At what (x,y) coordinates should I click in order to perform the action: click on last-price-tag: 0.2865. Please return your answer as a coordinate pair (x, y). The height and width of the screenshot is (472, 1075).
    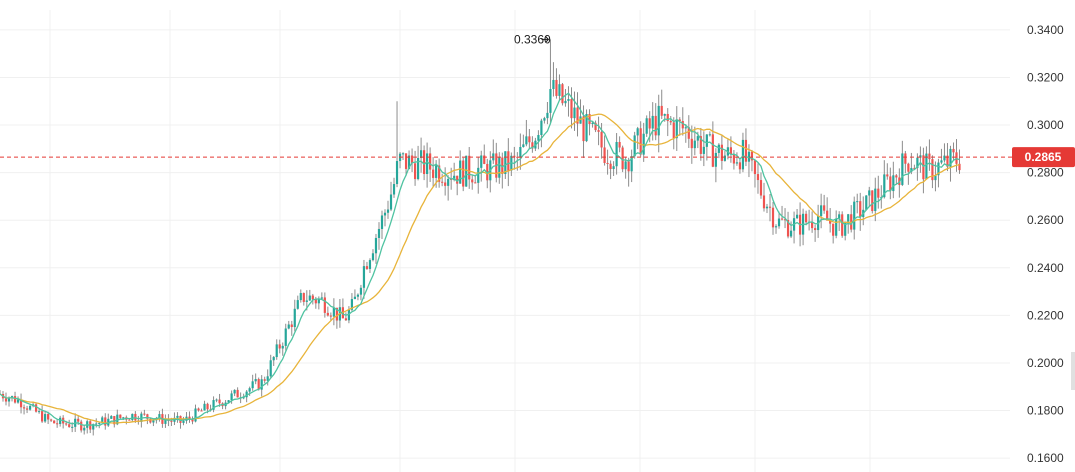
    Looking at the image, I should click on (1043, 157).